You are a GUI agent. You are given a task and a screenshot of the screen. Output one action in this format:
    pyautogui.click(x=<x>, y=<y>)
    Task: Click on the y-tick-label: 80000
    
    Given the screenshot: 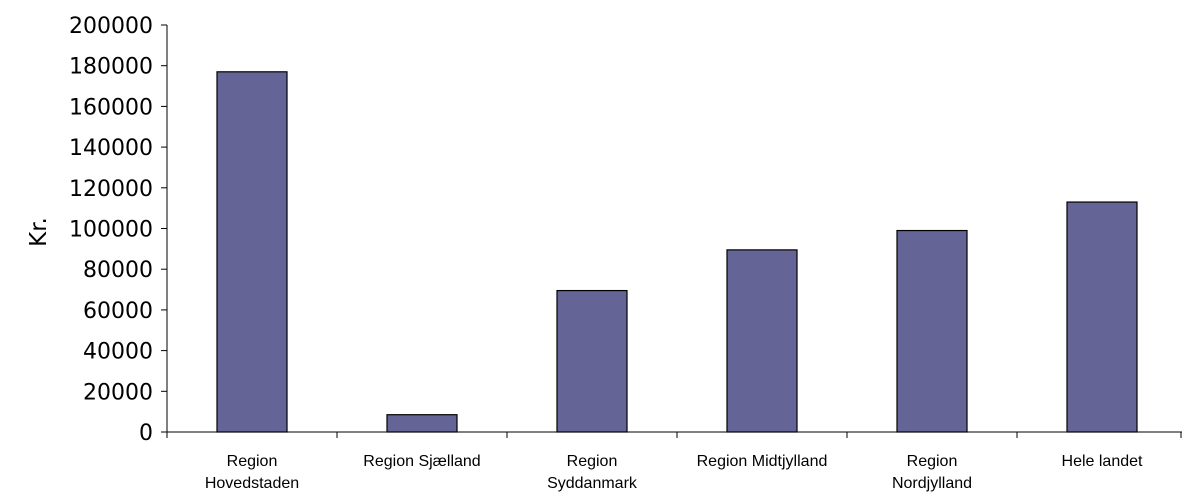 What is the action you would take?
    pyautogui.click(x=118, y=270)
    